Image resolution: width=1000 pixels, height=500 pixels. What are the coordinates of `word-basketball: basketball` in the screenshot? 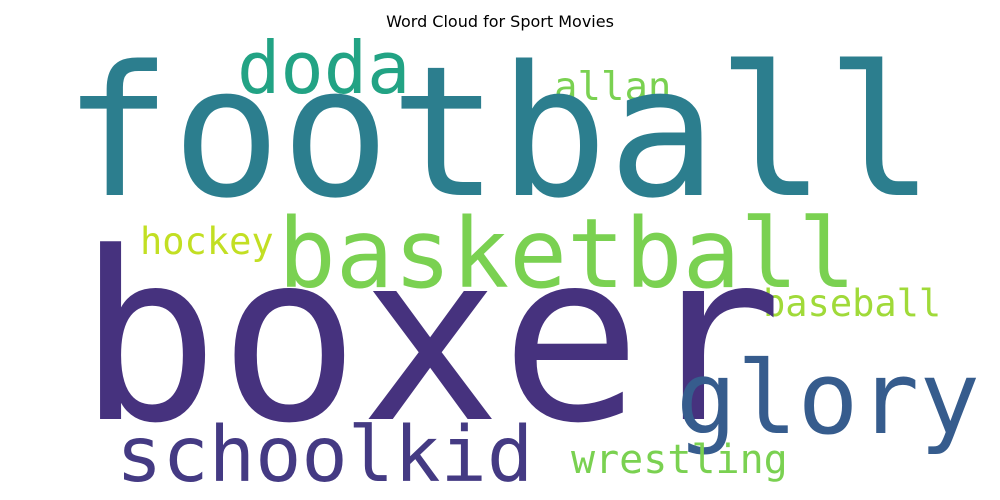 It's located at (567, 254).